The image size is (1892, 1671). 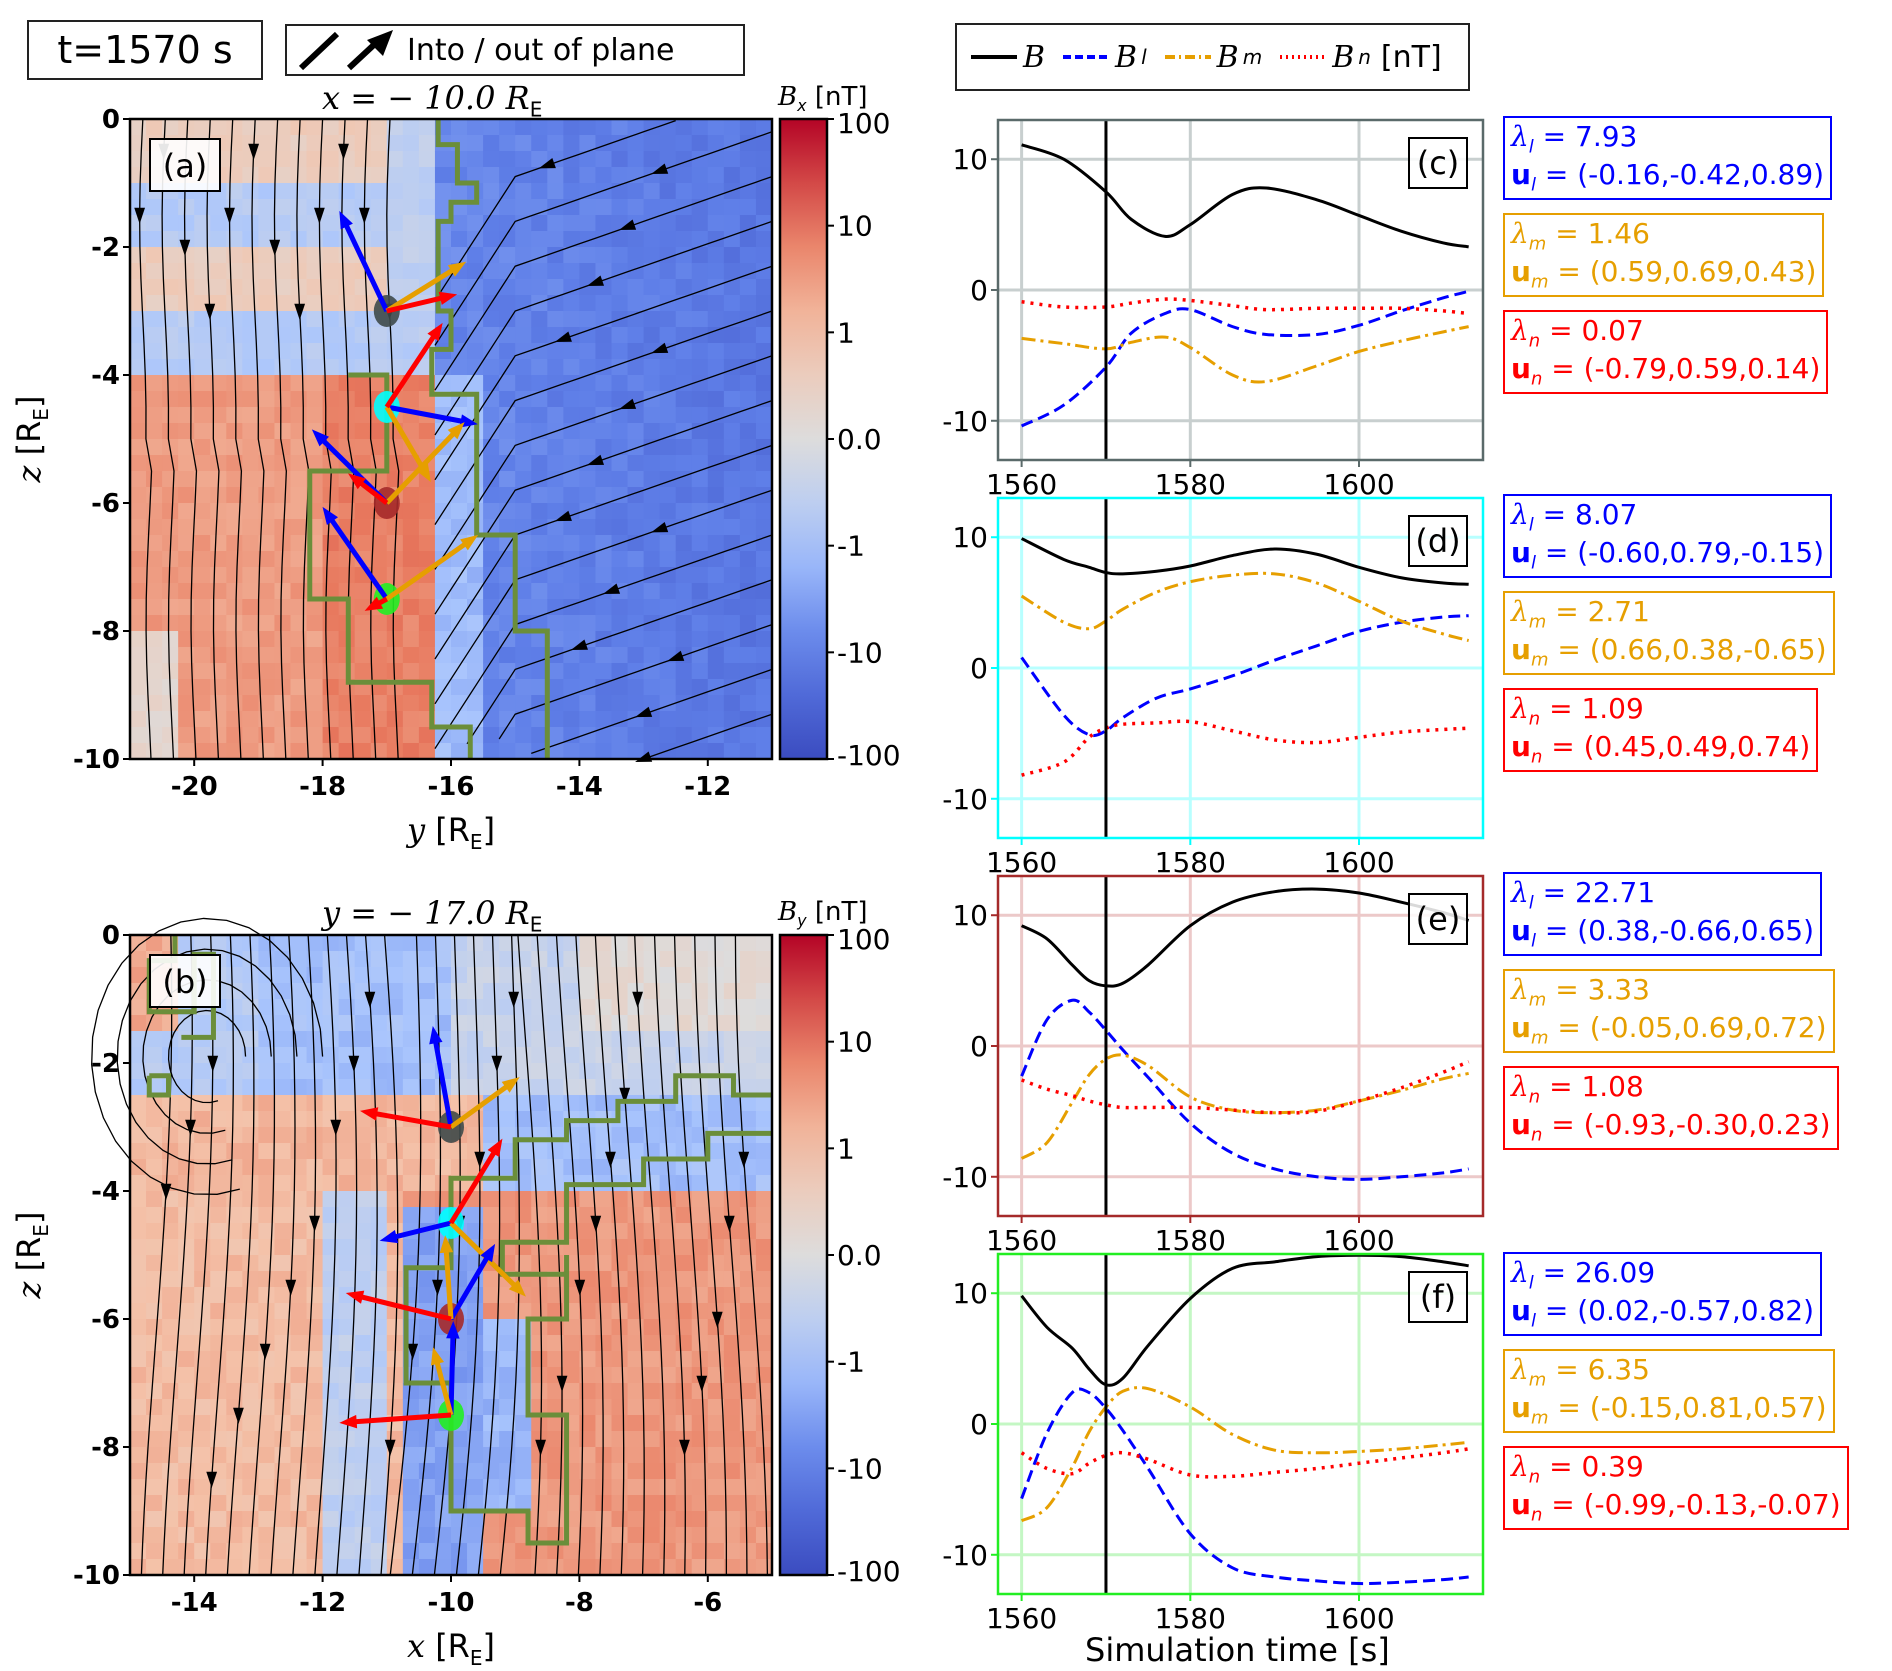 What do you see at coordinates (1663, 932) in the screenshot?
I see `eigenvector-line: ul = (0.38,-0.66,0.65)` at bounding box center [1663, 932].